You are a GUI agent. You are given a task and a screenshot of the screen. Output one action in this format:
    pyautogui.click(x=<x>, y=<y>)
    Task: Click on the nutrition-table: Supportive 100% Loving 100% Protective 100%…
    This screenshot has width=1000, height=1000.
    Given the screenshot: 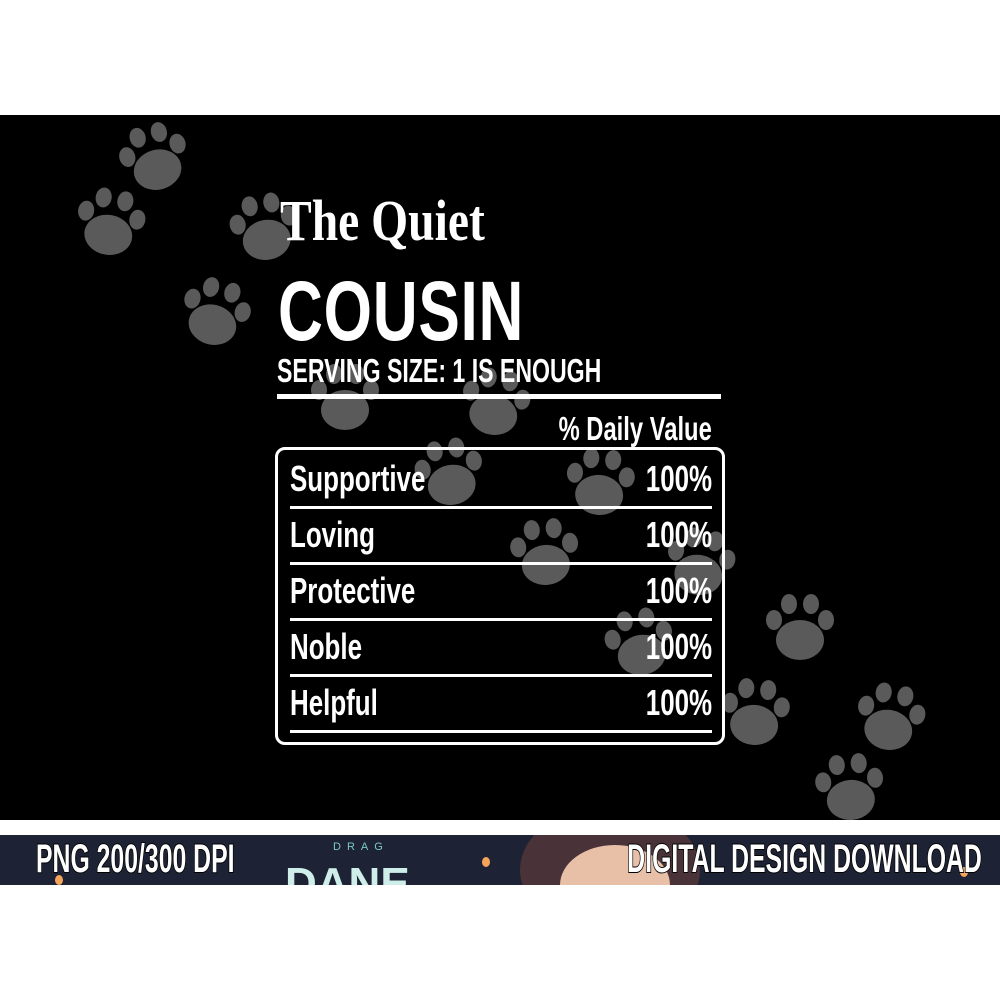 What is the action you would take?
    pyautogui.click(x=500, y=596)
    